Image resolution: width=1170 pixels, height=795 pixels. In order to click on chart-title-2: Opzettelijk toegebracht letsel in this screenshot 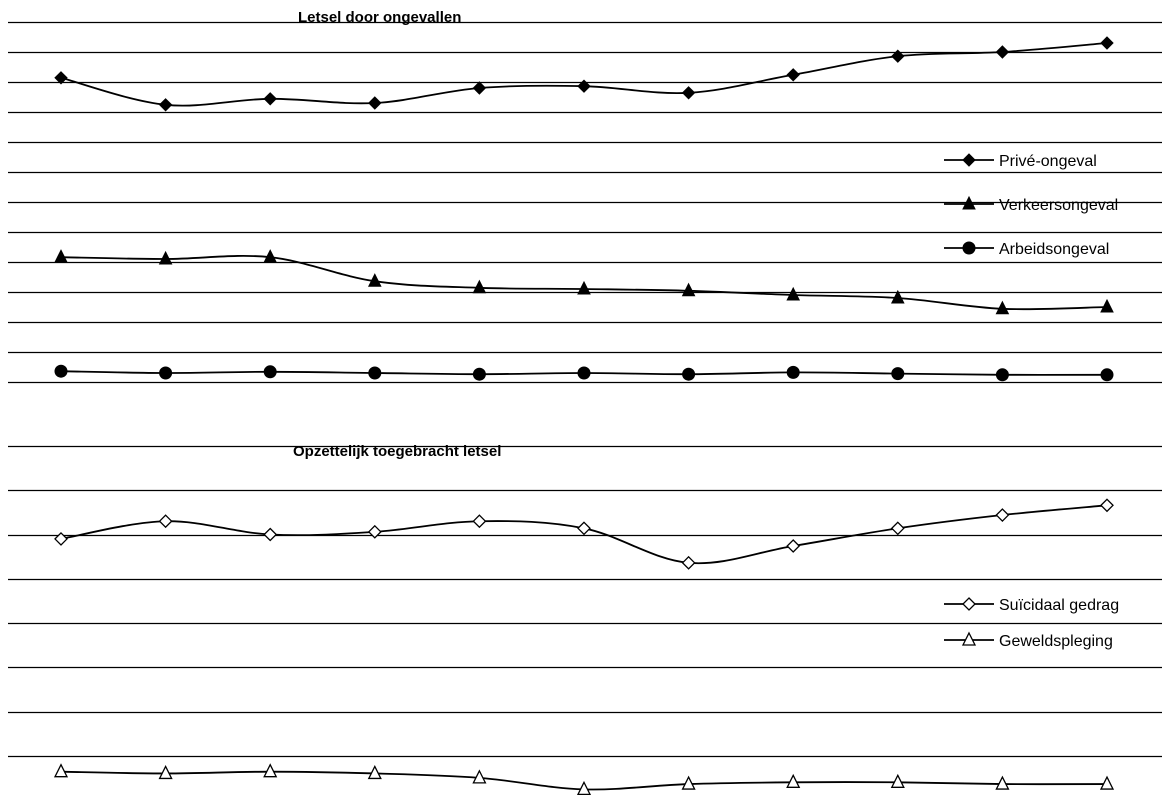, I will do `click(397, 451)`.